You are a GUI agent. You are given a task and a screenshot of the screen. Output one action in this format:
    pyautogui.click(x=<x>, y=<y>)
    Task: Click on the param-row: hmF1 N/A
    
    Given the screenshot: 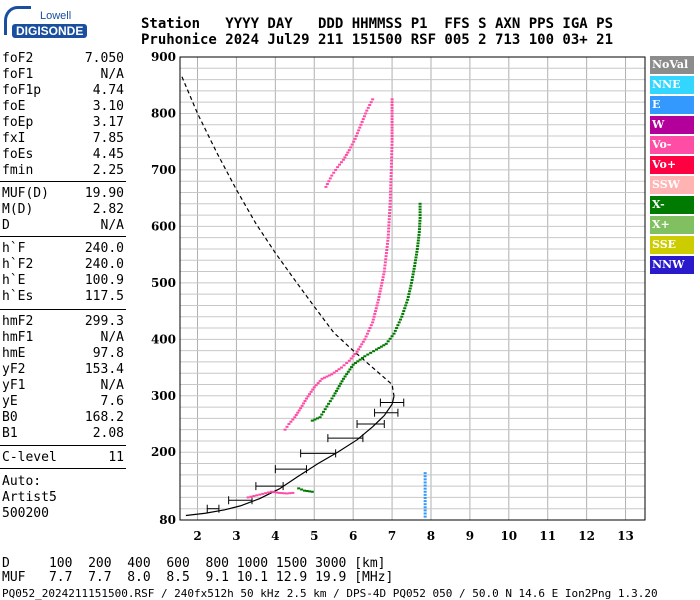 What is the action you would take?
    pyautogui.click(x=63, y=338)
    